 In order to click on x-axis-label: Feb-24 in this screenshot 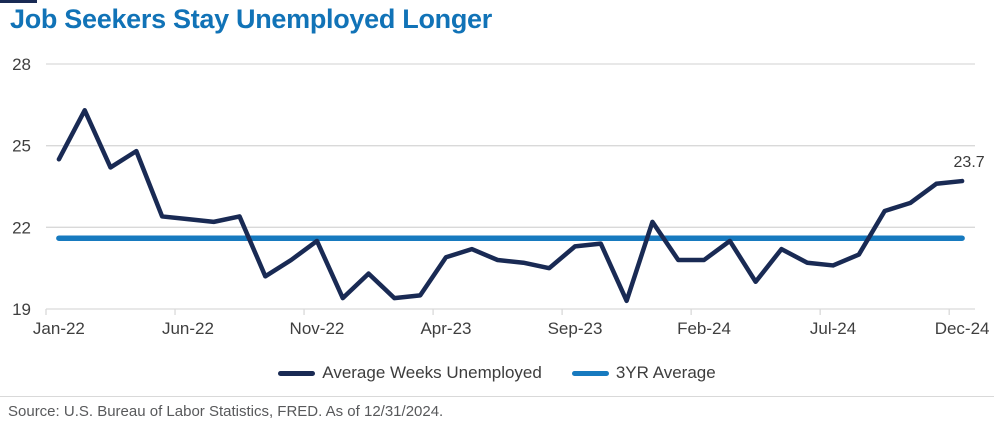, I will do `click(704, 328)`.